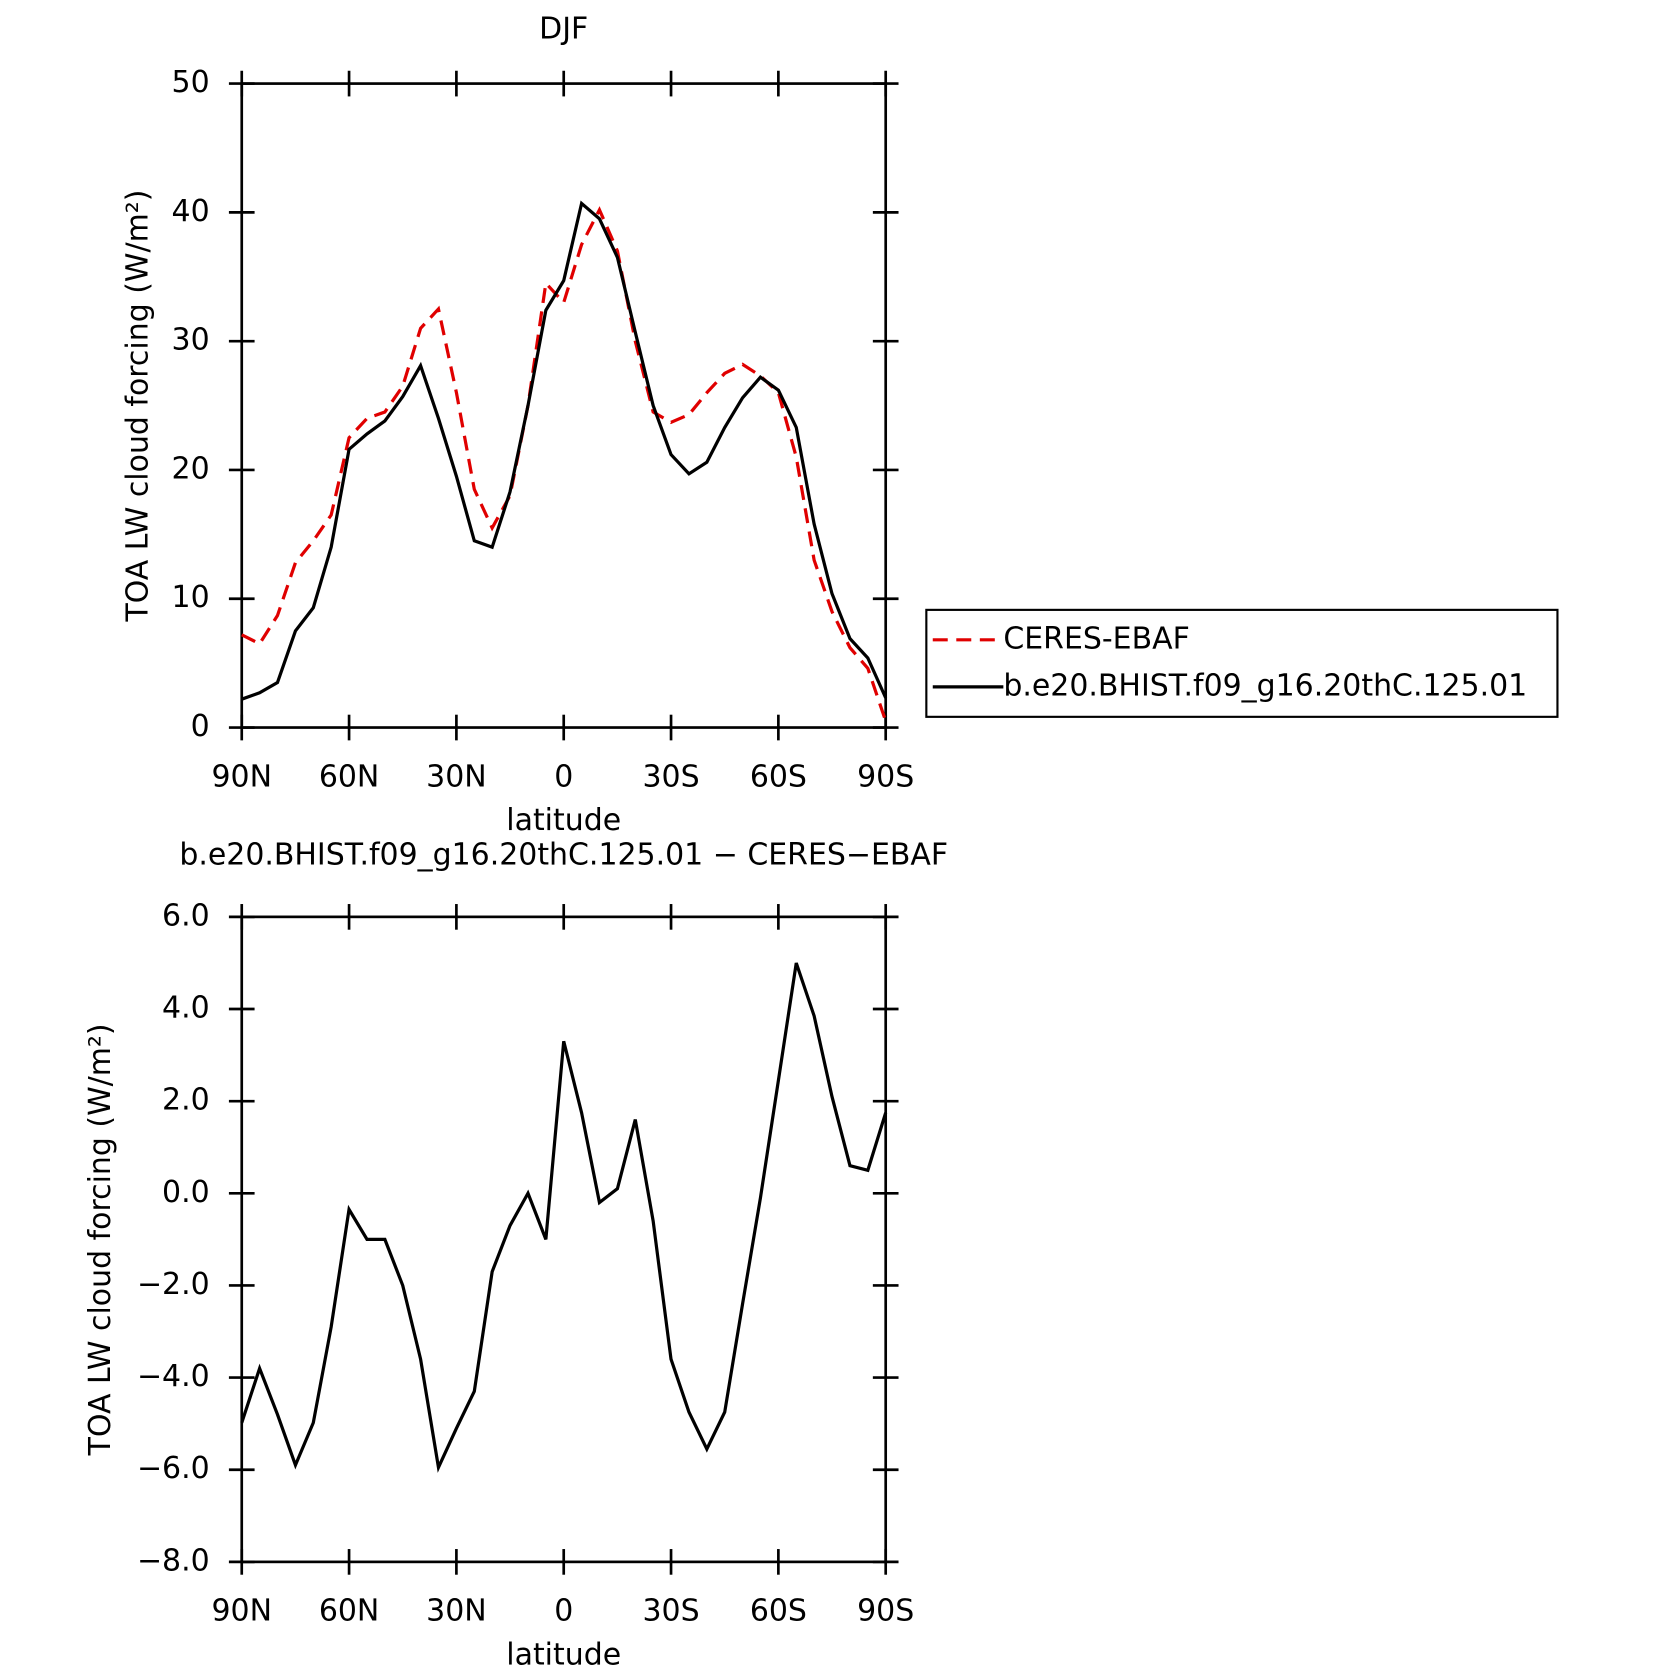 This screenshot has height=1669, width=1658. Describe the element at coordinates (1242, 663) in the screenshot. I see `legend-box` at that location.